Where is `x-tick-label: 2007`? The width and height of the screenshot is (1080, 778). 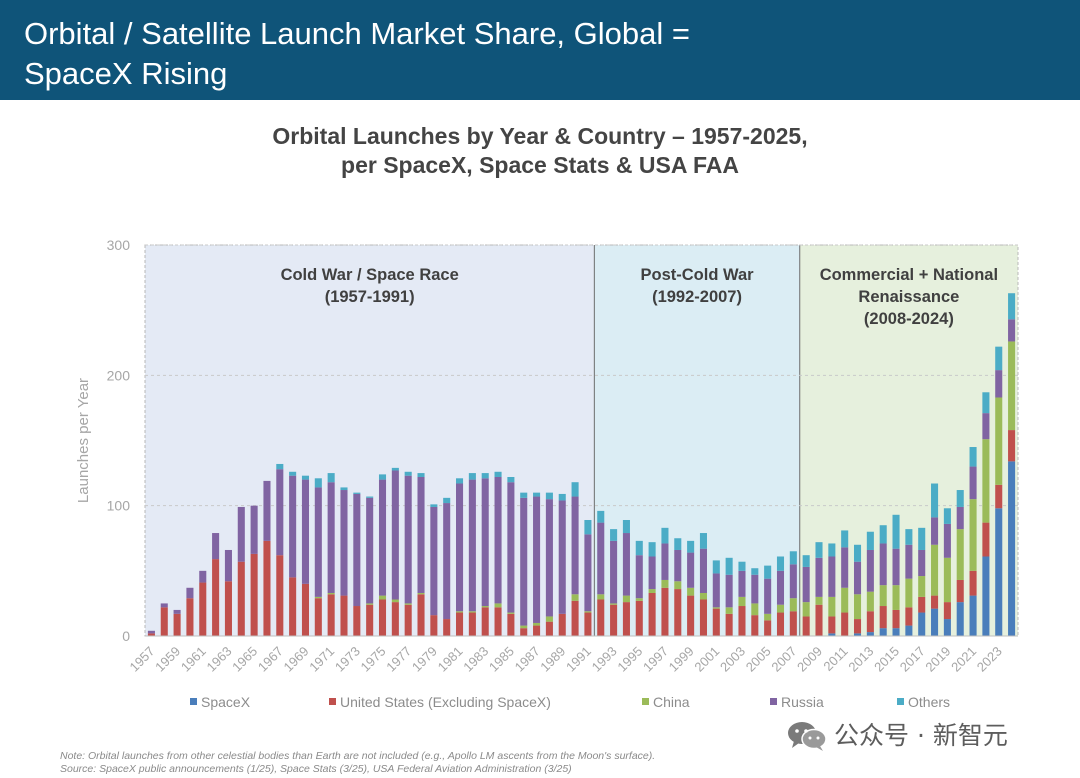 x-tick-label: 2007 is located at coordinates (783, 659).